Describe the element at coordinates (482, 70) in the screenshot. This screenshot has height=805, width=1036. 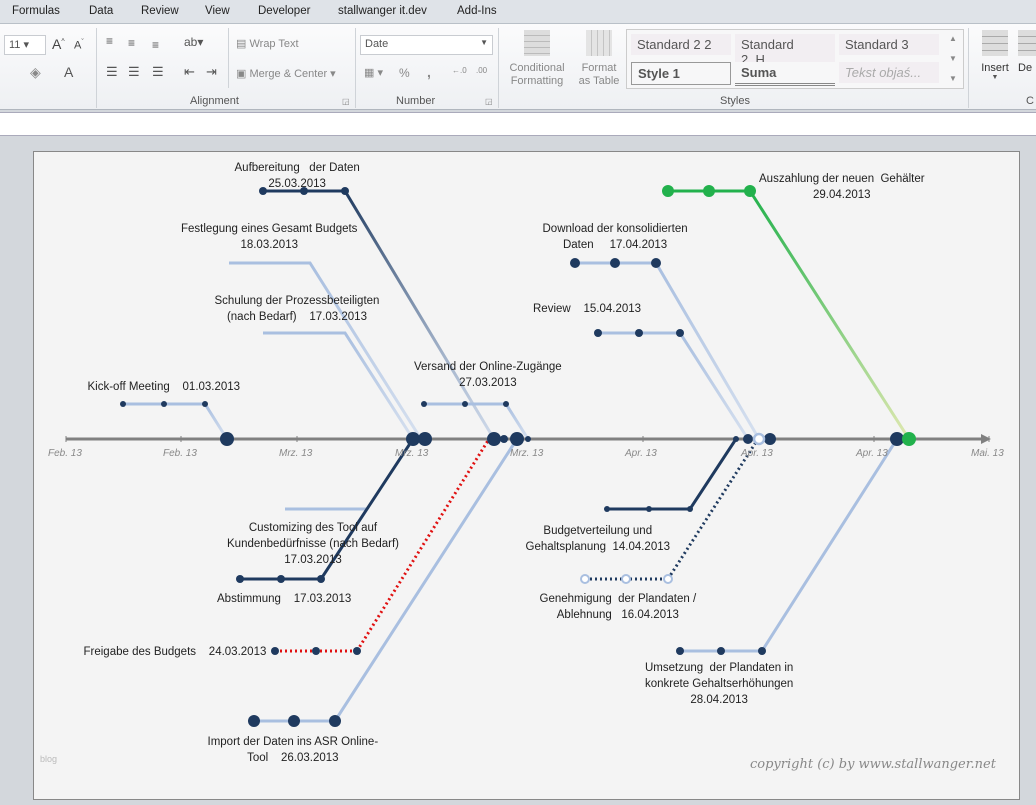
I see `decrease-decimal-icon: .00` at that location.